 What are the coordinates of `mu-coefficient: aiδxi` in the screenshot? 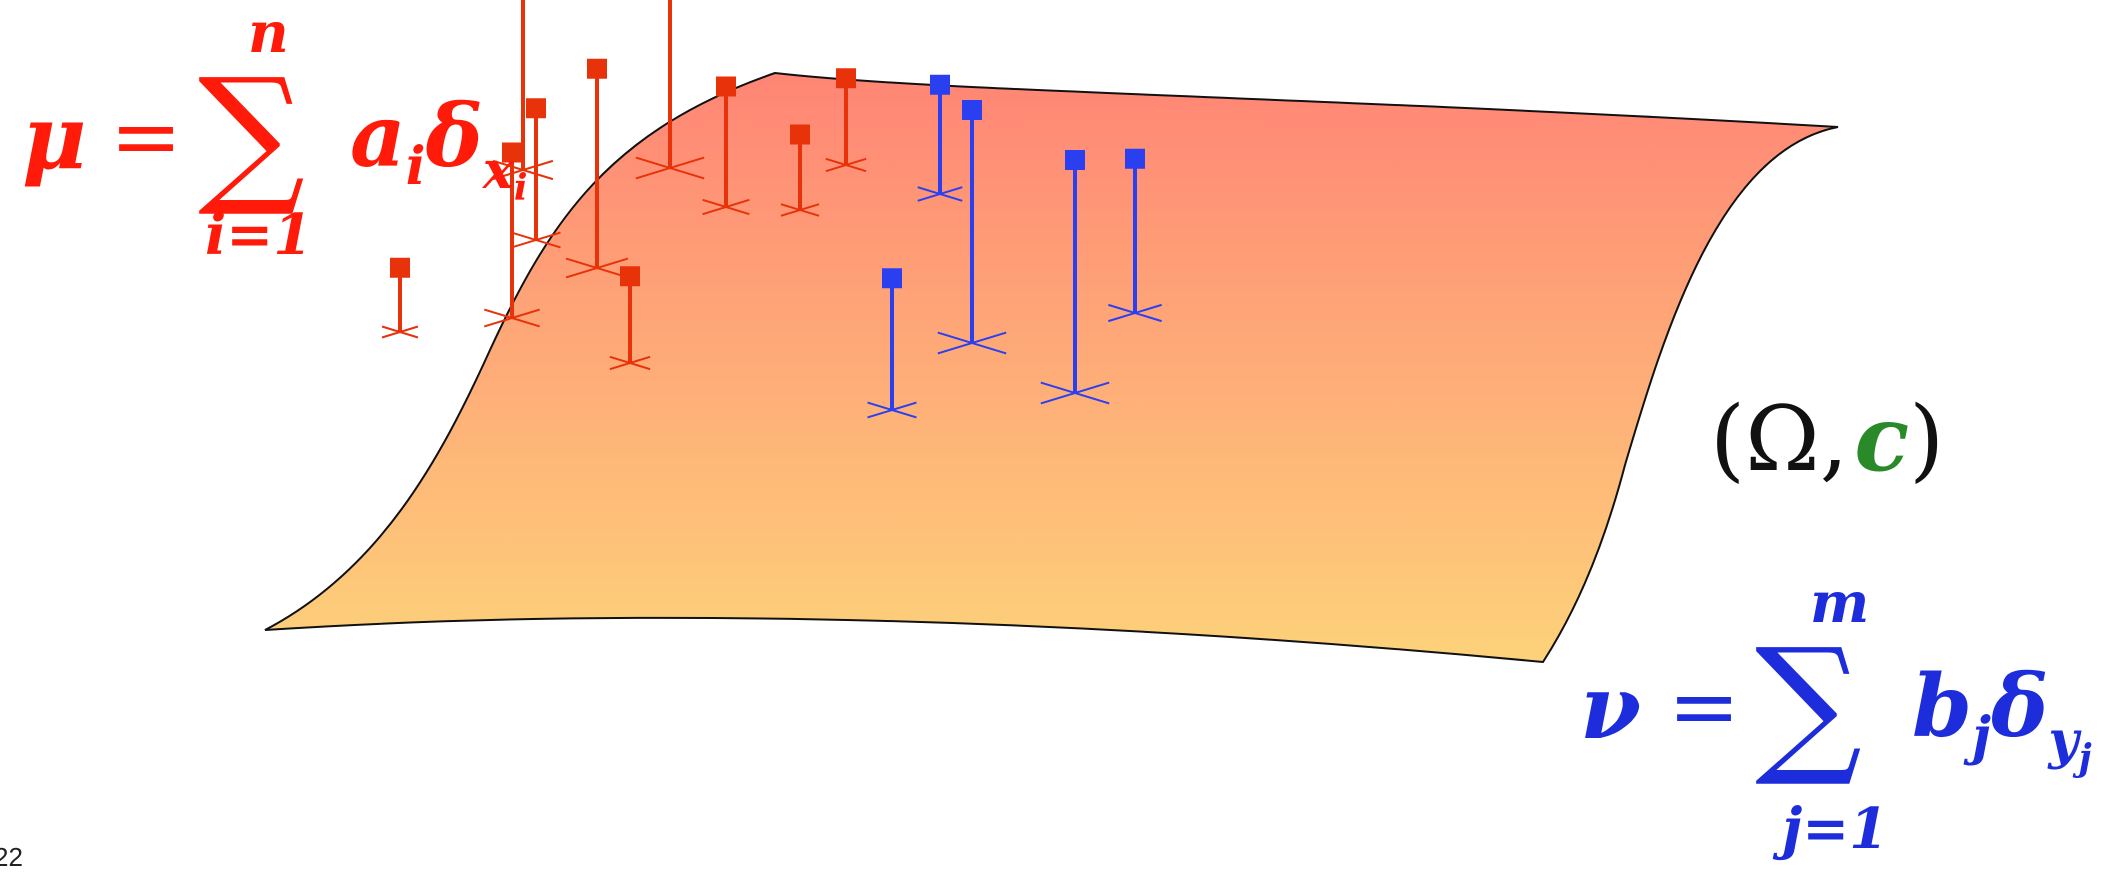 It's located at (439, 147).